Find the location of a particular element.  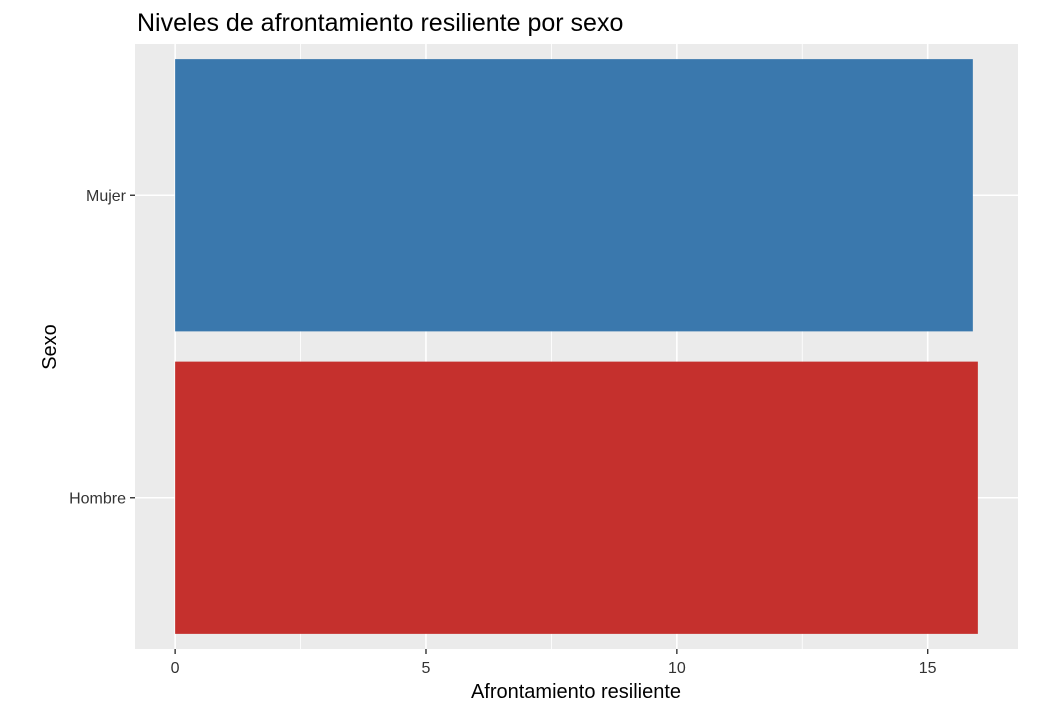

y-tick-label: Mujer is located at coordinates (106, 196).